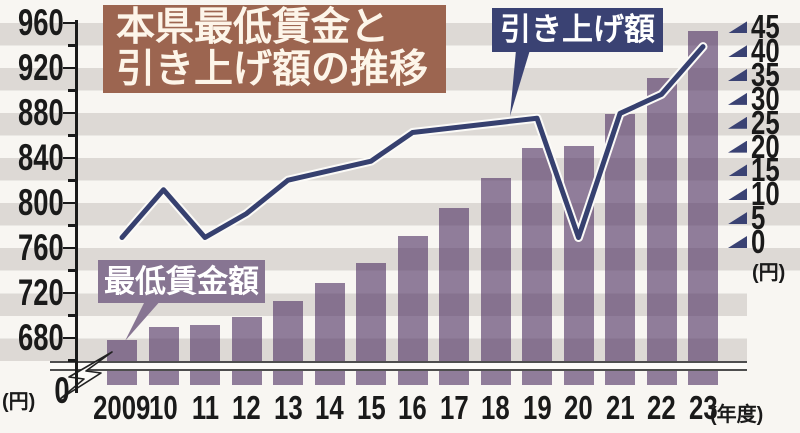 The image size is (800, 433). Describe the element at coordinates (765, 146) in the screenshot. I see `right-axis-label: 20` at that location.